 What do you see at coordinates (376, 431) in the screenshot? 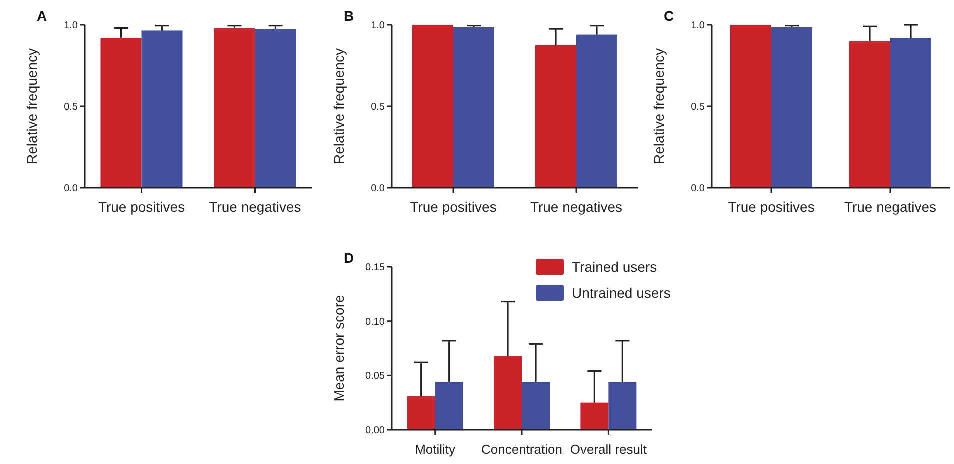
I see `y-tick-label: 0.00` at bounding box center [376, 431].